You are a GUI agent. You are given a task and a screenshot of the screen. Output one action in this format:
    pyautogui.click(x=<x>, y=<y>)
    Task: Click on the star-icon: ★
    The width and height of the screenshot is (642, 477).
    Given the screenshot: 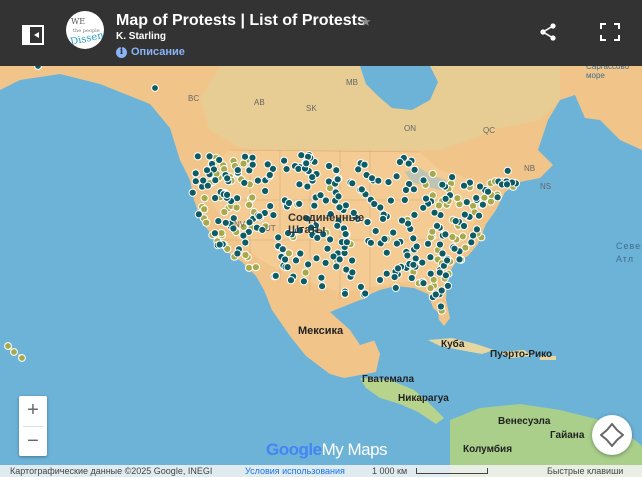 What is the action you would take?
    pyautogui.click(x=366, y=21)
    